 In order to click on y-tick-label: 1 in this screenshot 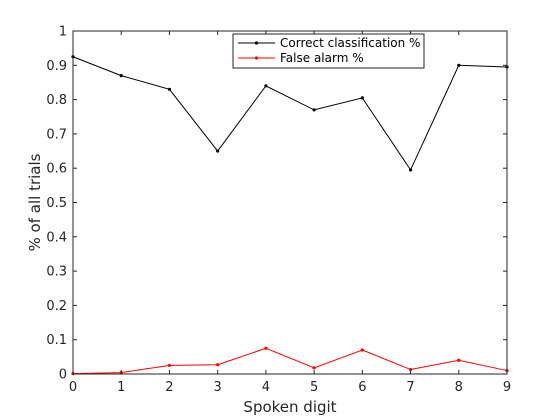, I will do `click(63, 32)`.